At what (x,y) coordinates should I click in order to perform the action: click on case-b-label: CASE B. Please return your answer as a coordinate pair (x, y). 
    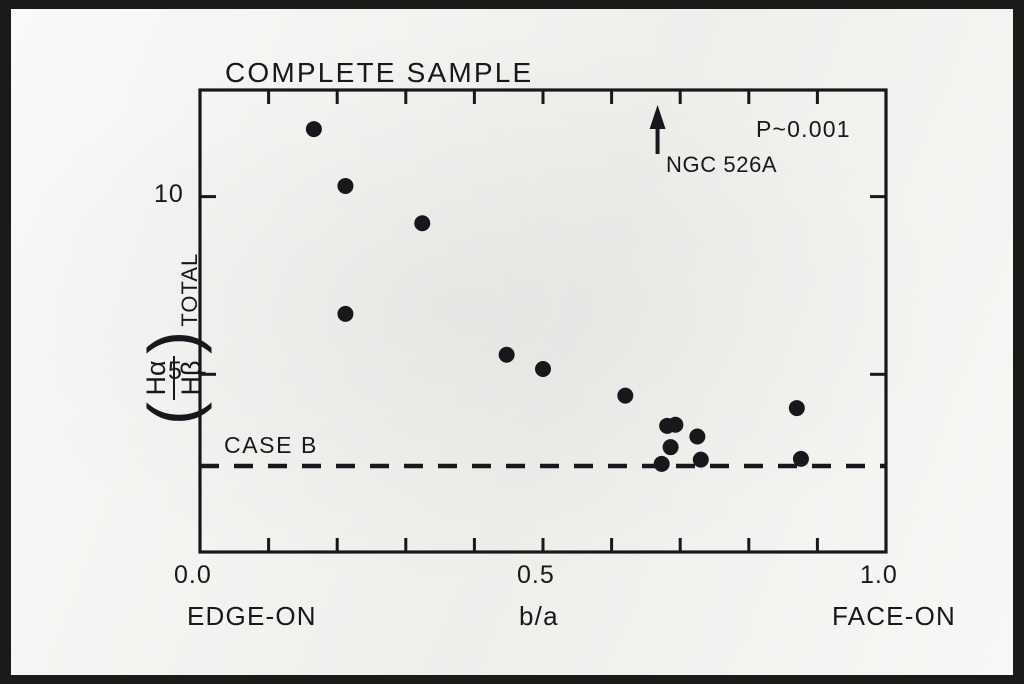
    Looking at the image, I should click on (271, 445).